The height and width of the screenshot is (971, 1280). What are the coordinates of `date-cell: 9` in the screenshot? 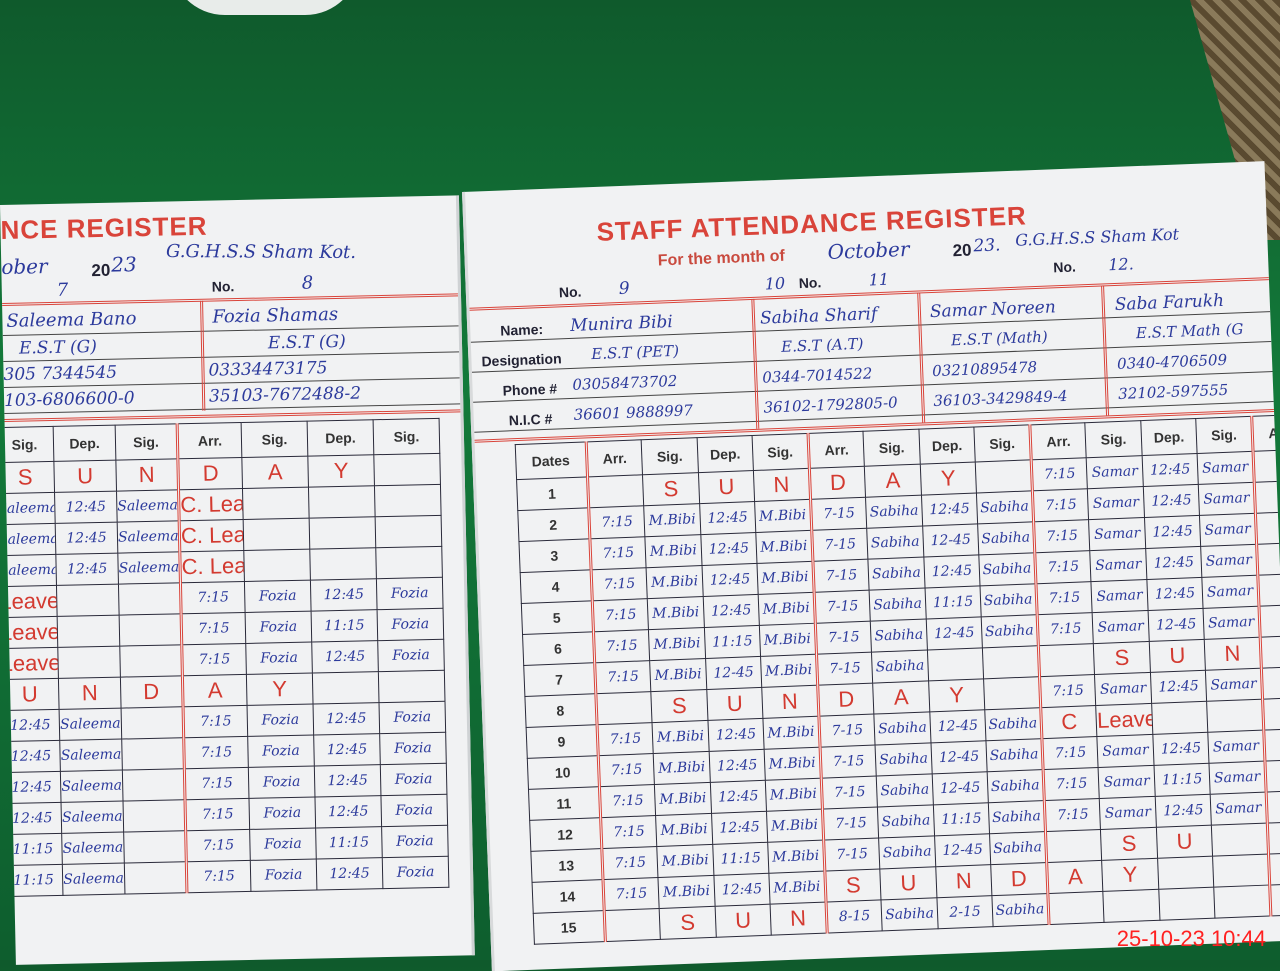 It's located at (562, 741).